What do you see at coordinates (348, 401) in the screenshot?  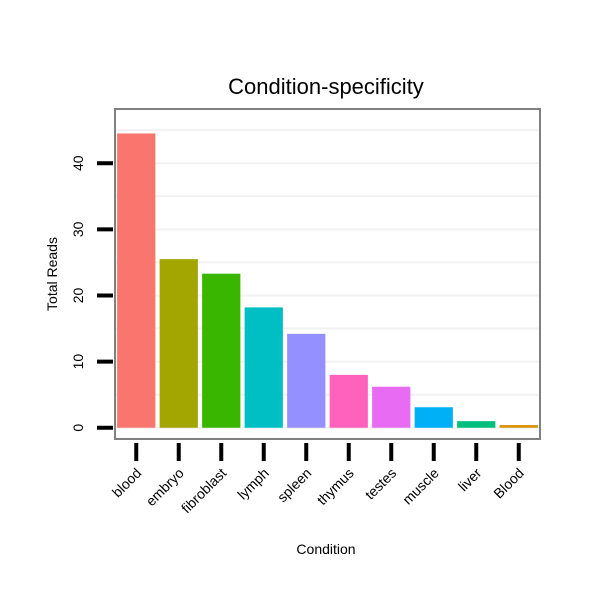 I see `bar-thymus` at bounding box center [348, 401].